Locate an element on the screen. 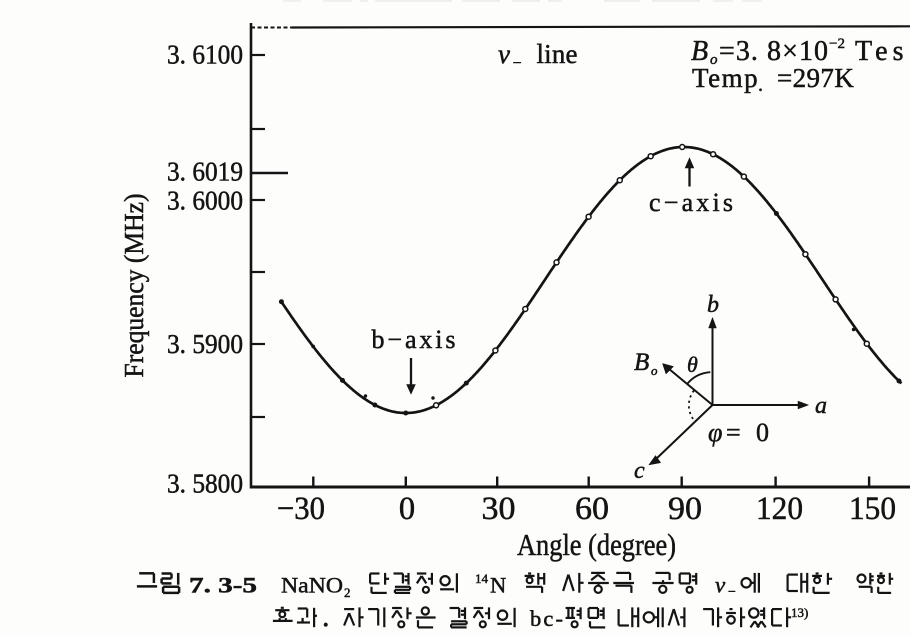 This screenshot has width=910, height=635. svg-text: c is located at coordinates (639, 471).